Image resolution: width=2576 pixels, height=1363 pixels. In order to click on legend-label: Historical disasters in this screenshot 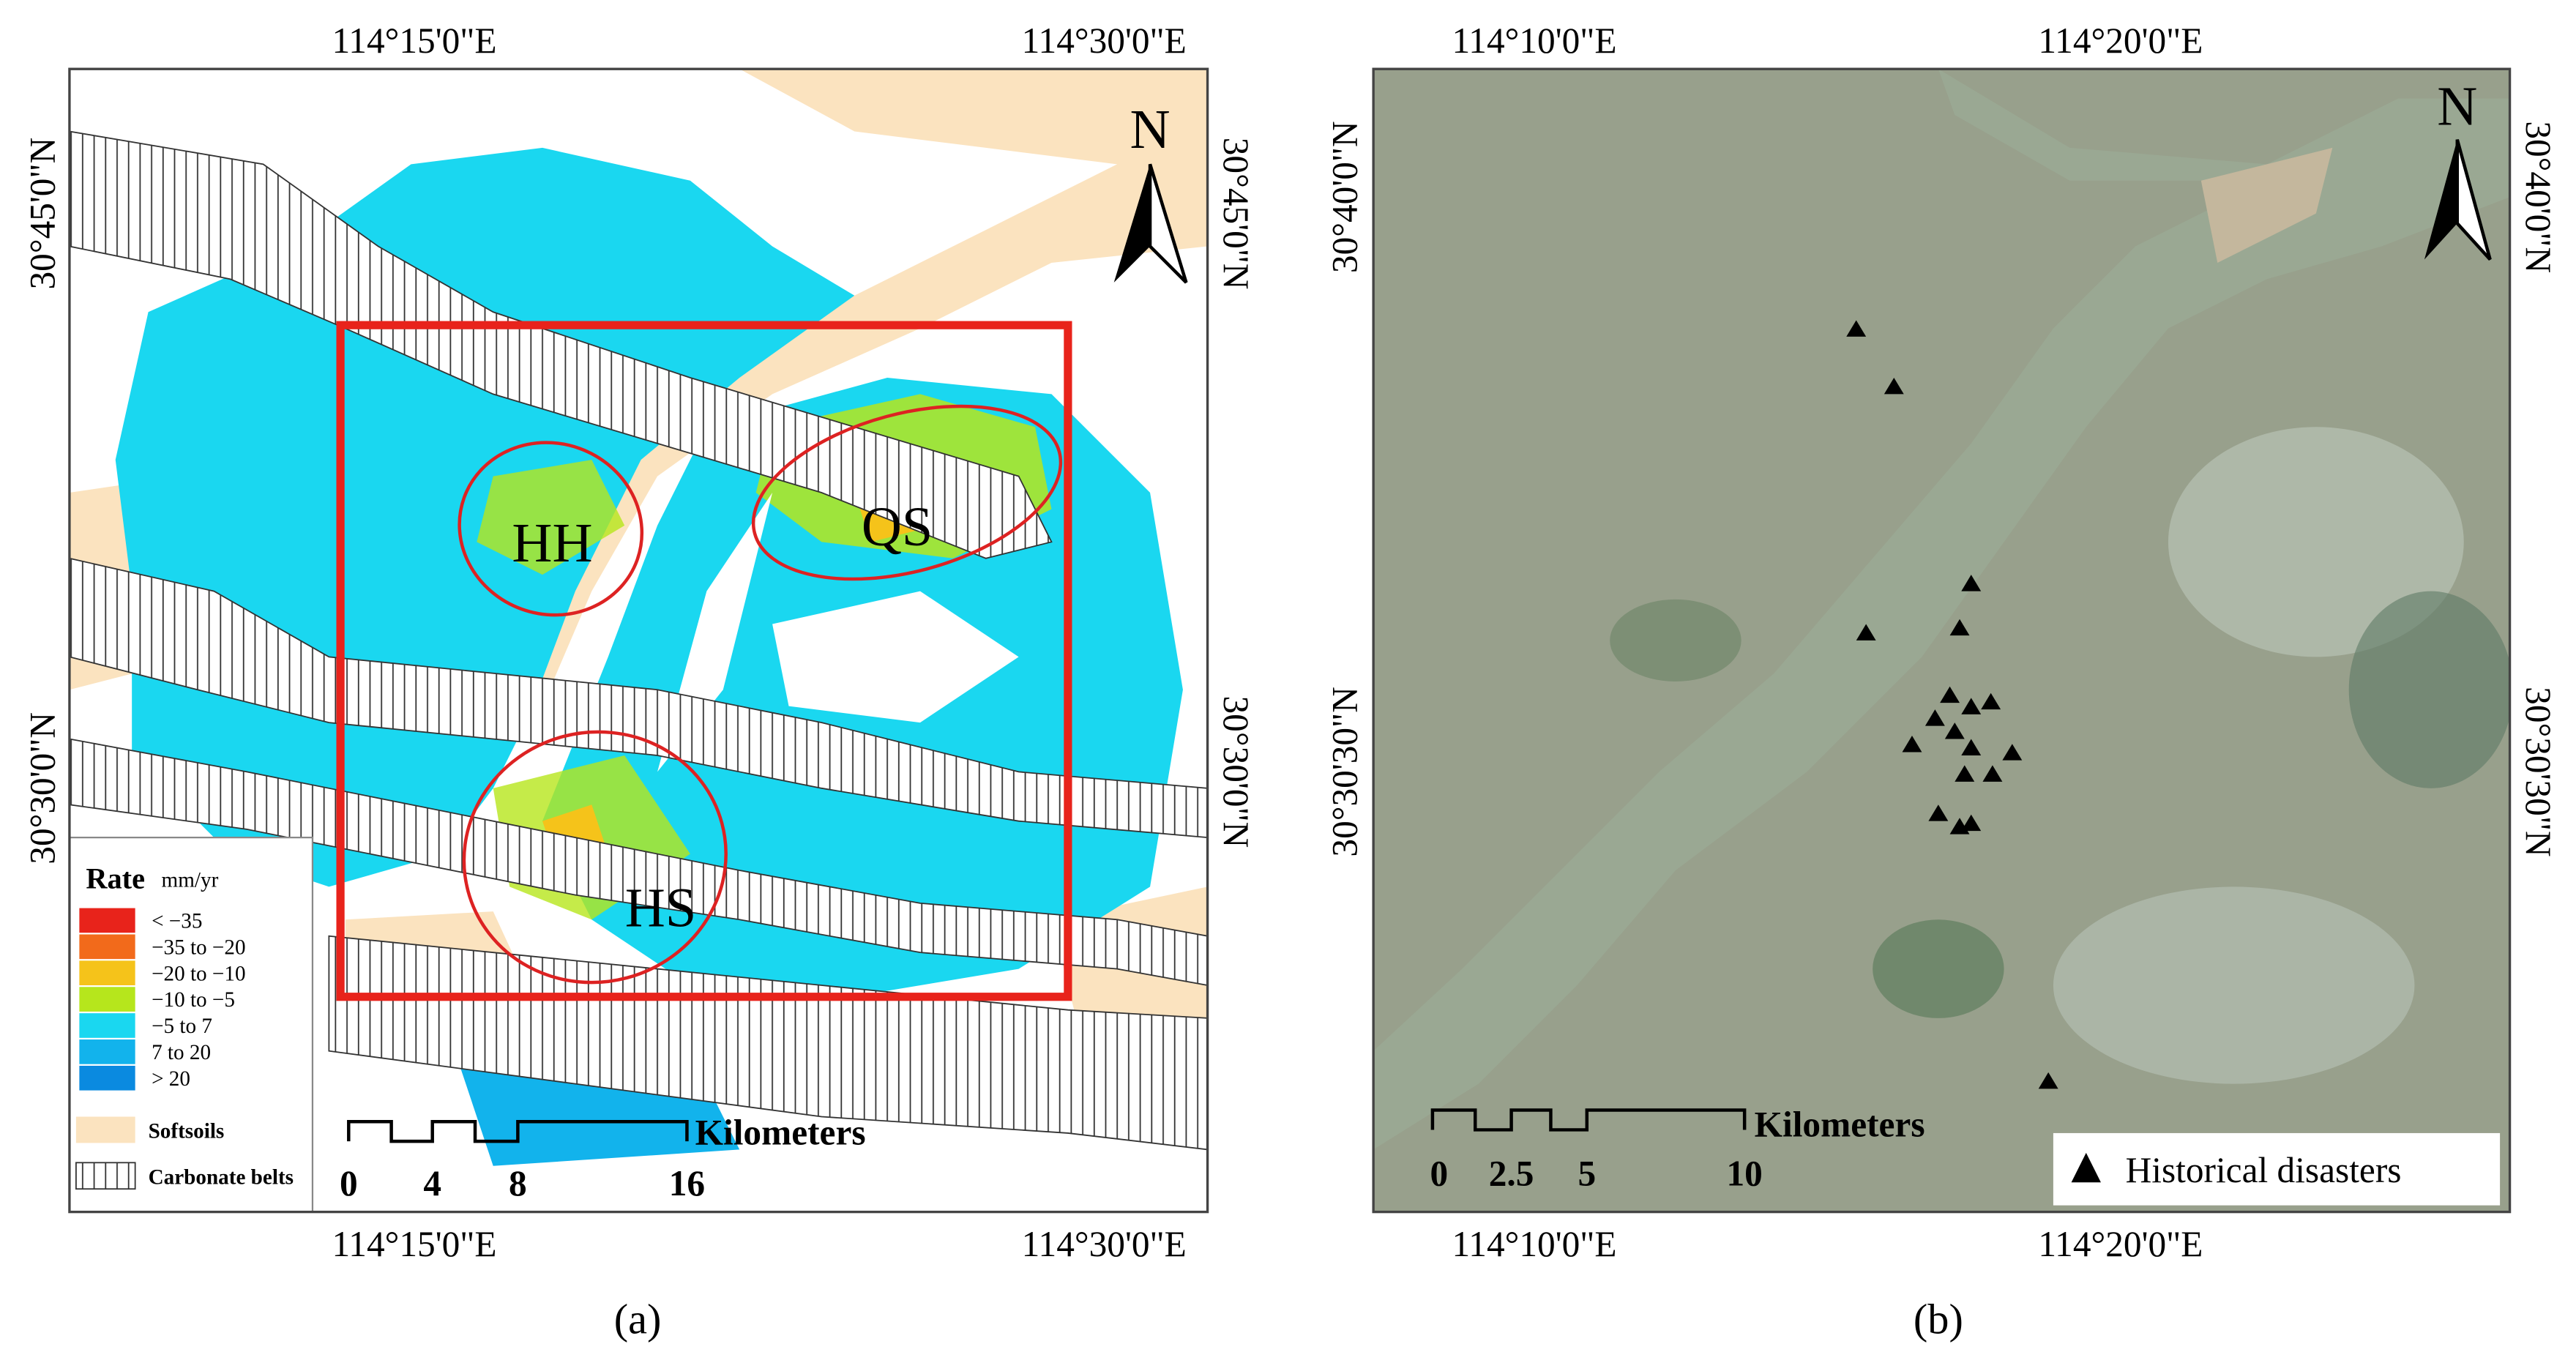, I will do `click(2264, 1170)`.